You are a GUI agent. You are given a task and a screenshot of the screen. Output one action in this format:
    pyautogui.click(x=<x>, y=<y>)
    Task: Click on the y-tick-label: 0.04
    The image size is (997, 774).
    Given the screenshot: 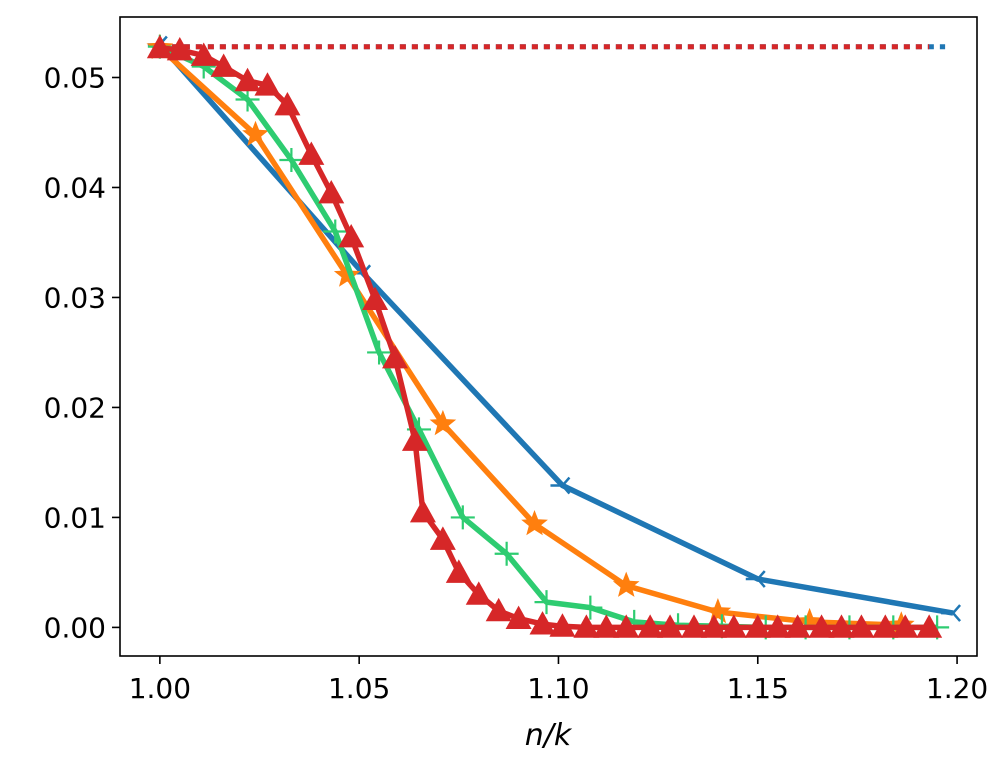 What is the action you would take?
    pyautogui.click(x=75, y=187)
    